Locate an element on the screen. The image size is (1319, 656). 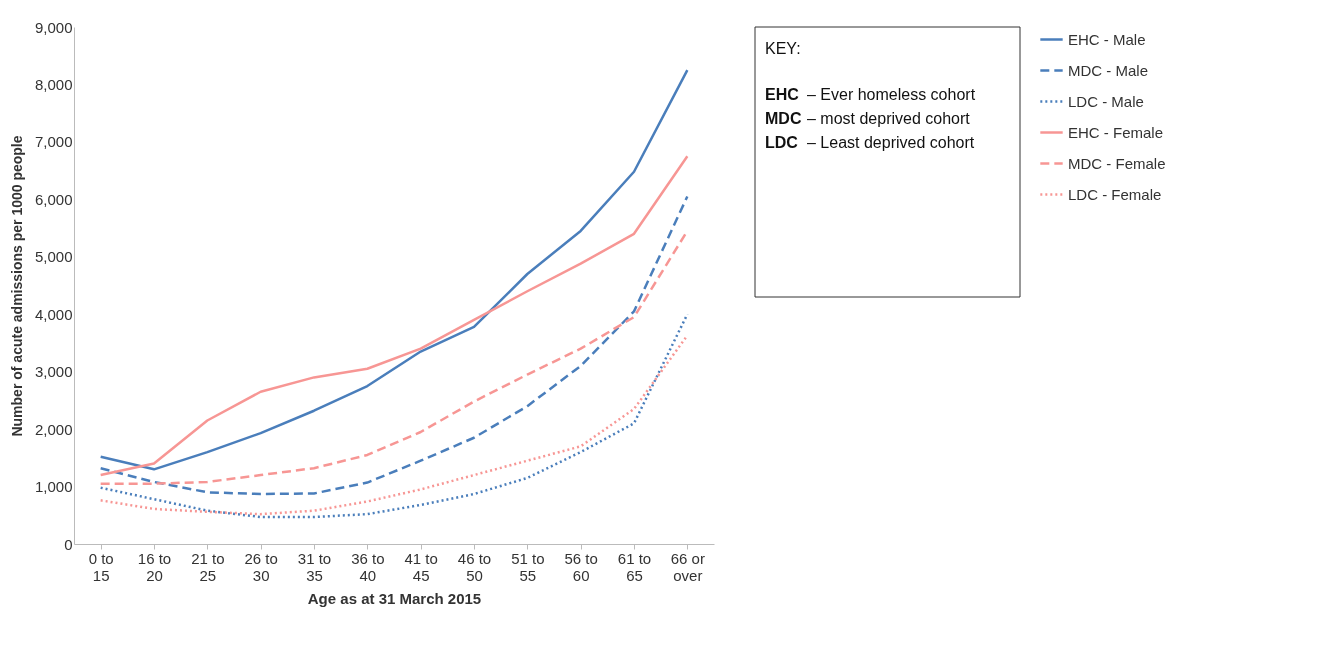
legend-label: LDC - Female is located at coordinates (1115, 194).